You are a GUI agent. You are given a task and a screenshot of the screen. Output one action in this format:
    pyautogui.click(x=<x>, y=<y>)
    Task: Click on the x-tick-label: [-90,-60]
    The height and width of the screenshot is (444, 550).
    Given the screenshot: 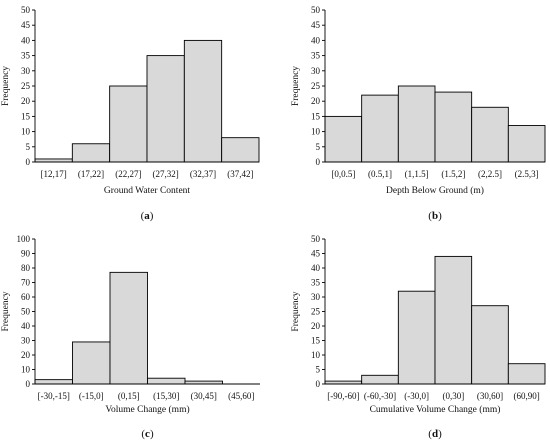 What is the action you would take?
    pyautogui.click(x=343, y=396)
    